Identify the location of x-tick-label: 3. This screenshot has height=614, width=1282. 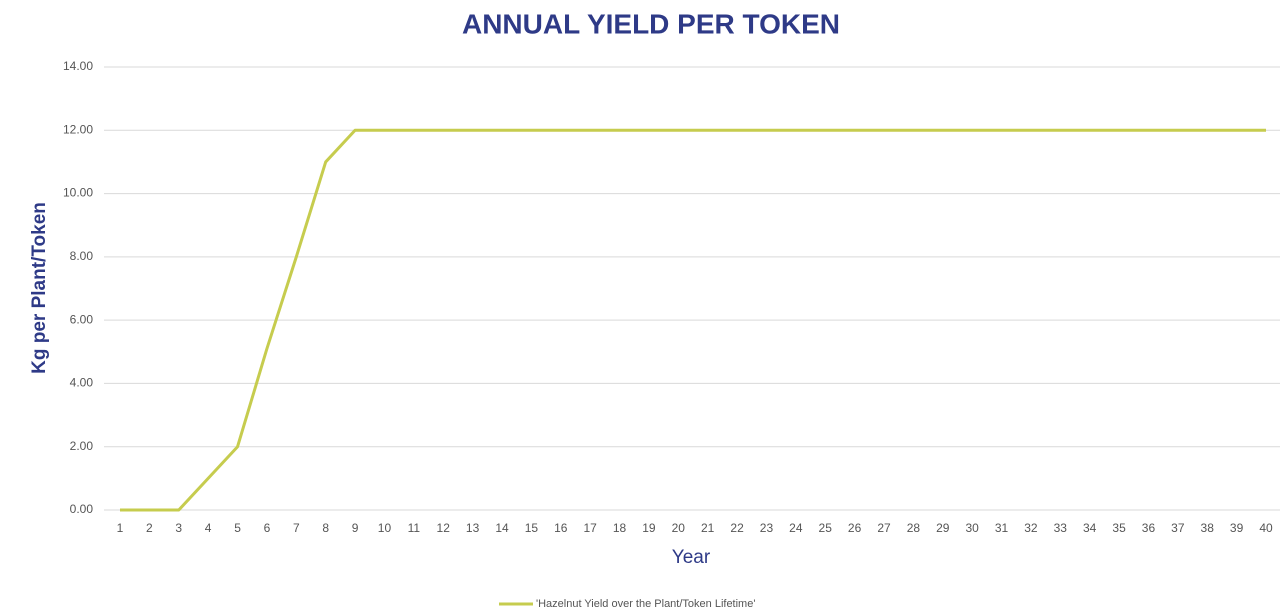
(178, 528).